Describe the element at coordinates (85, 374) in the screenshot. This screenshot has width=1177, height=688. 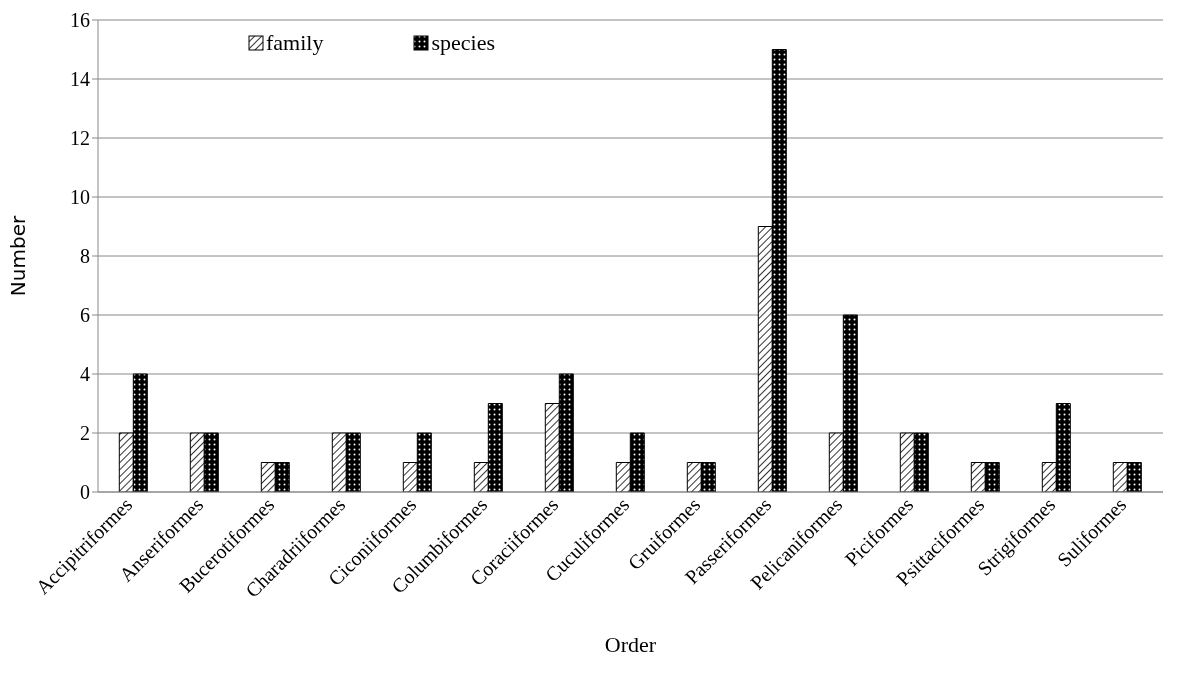
I see `y-tick-label: 4` at that location.